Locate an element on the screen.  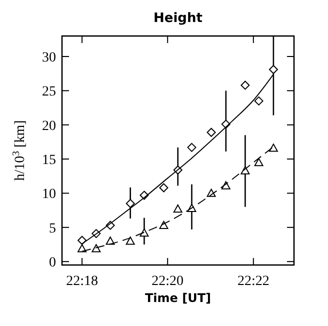
y-tick-label: 5 is located at coordinates (52, 228).